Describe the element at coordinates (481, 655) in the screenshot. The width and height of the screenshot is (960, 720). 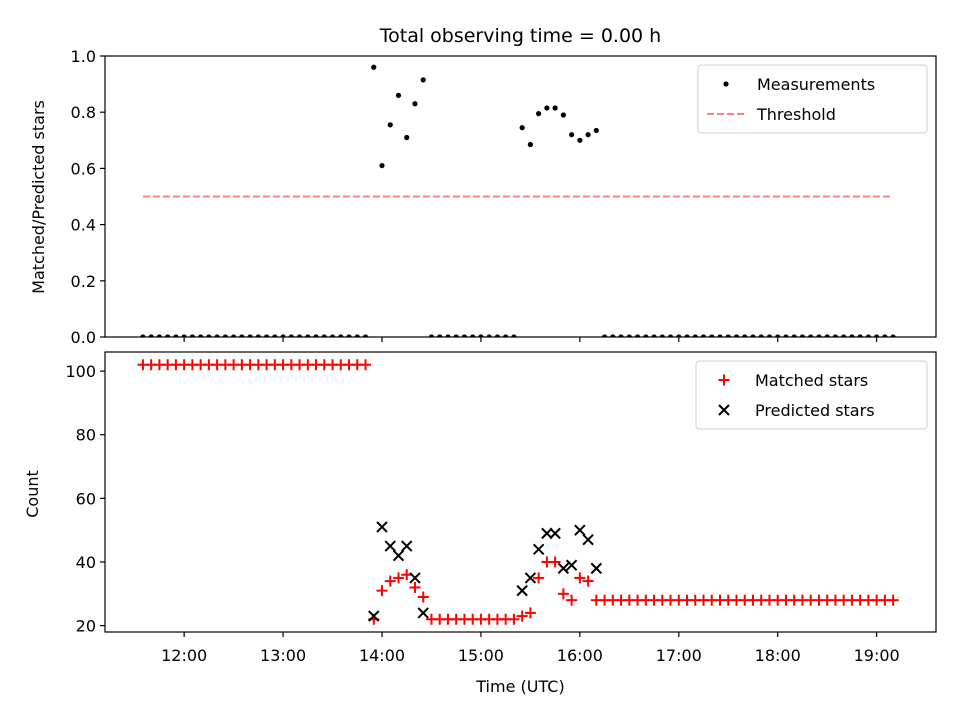
I see `x-tick-label: 15:00` at that location.